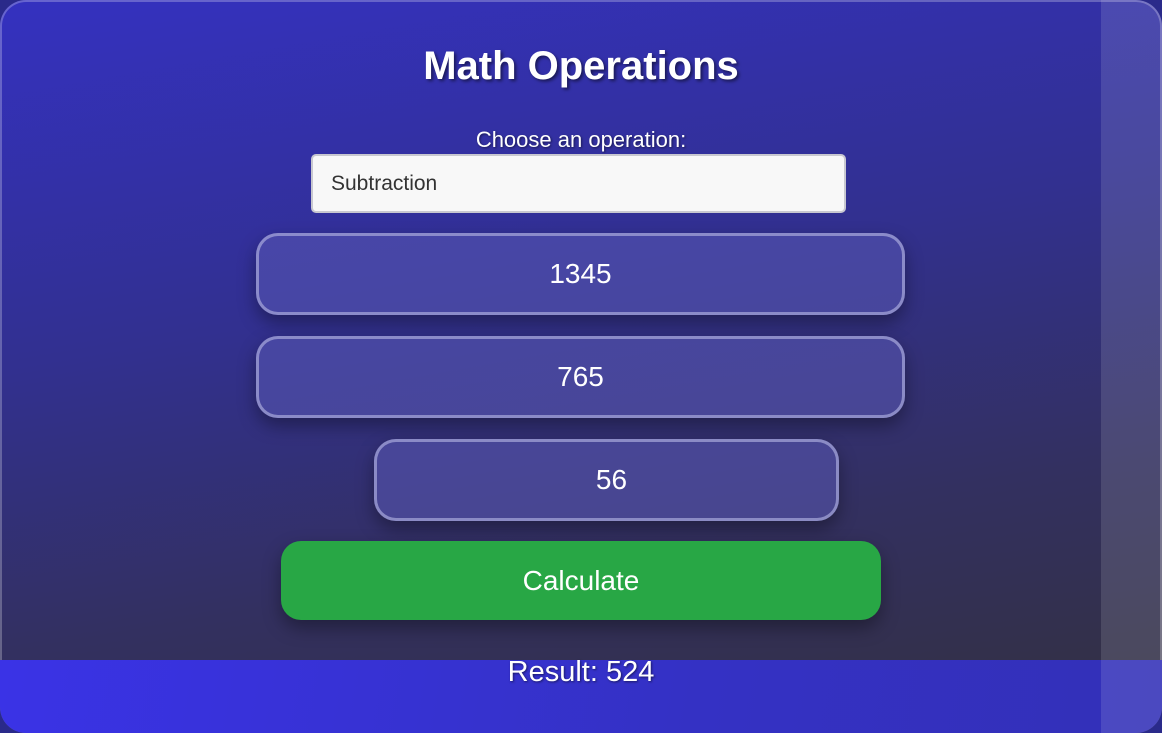  What do you see at coordinates (581, 139) in the screenshot?
I see `operation-label: Choose an operation:` at bounding box center [581, 139].